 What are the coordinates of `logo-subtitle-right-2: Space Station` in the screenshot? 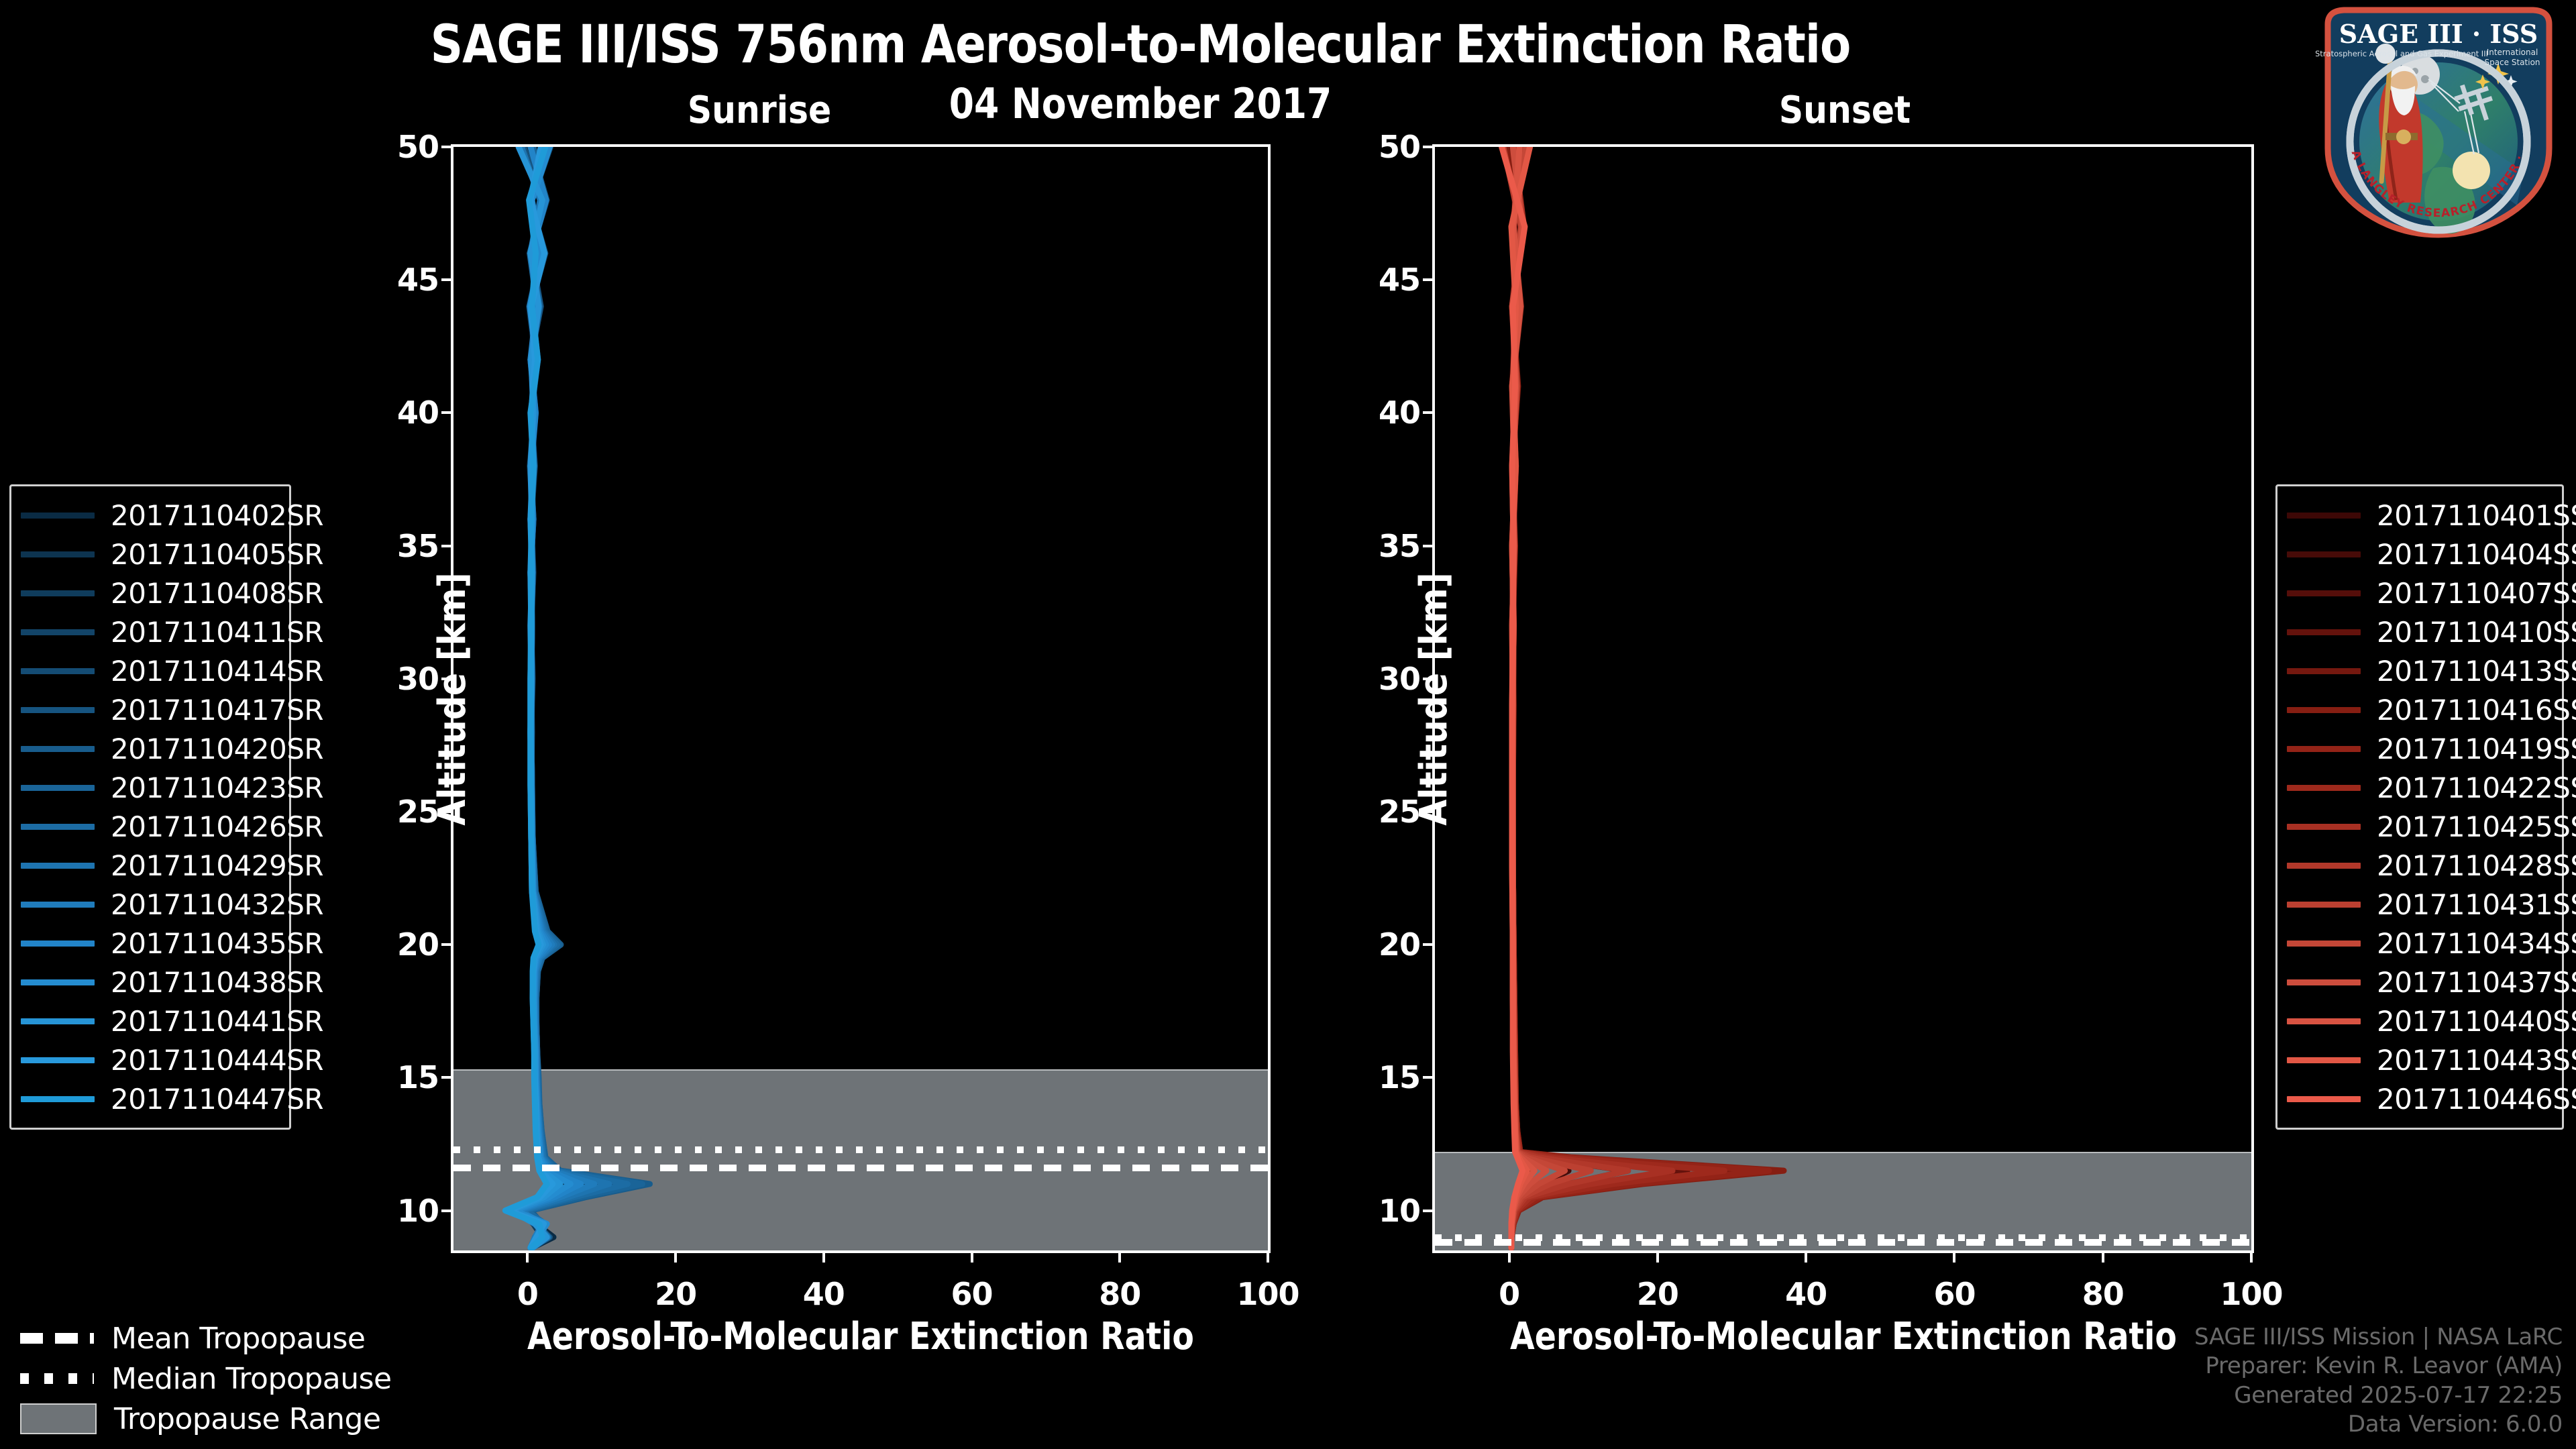 It's located at (2512, 62).